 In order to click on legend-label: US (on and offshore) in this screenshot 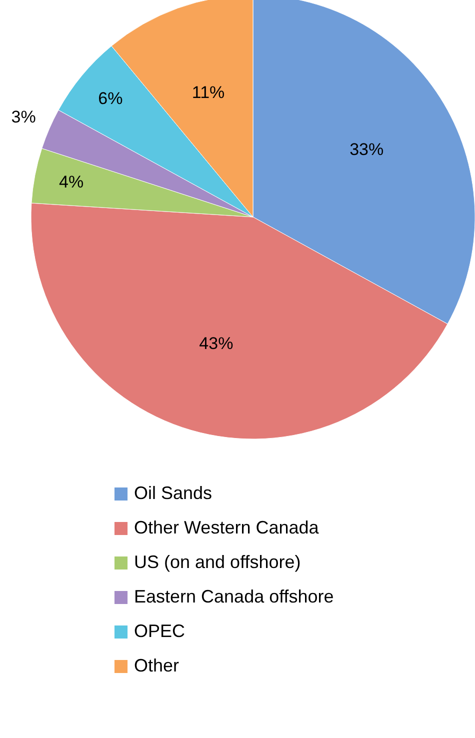, I will do `click(217, 562)`.